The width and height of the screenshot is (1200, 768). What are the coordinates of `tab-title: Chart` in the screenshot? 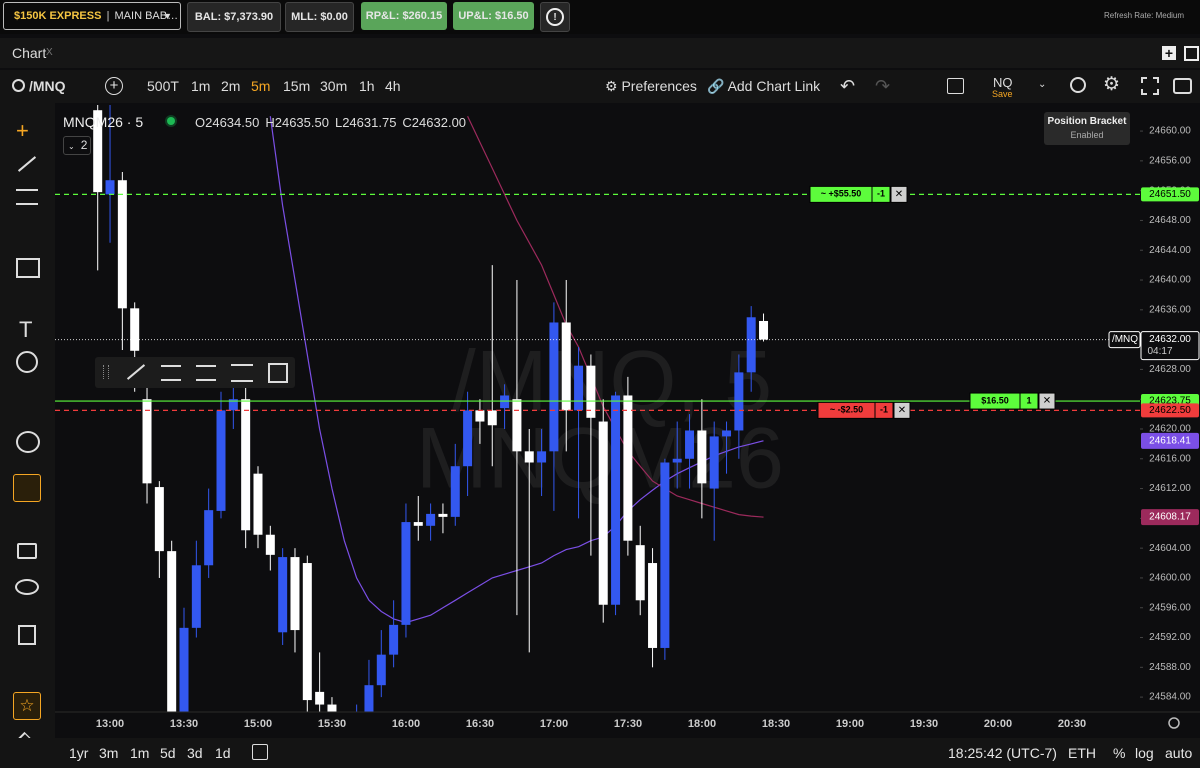 It's located at (29, 53).